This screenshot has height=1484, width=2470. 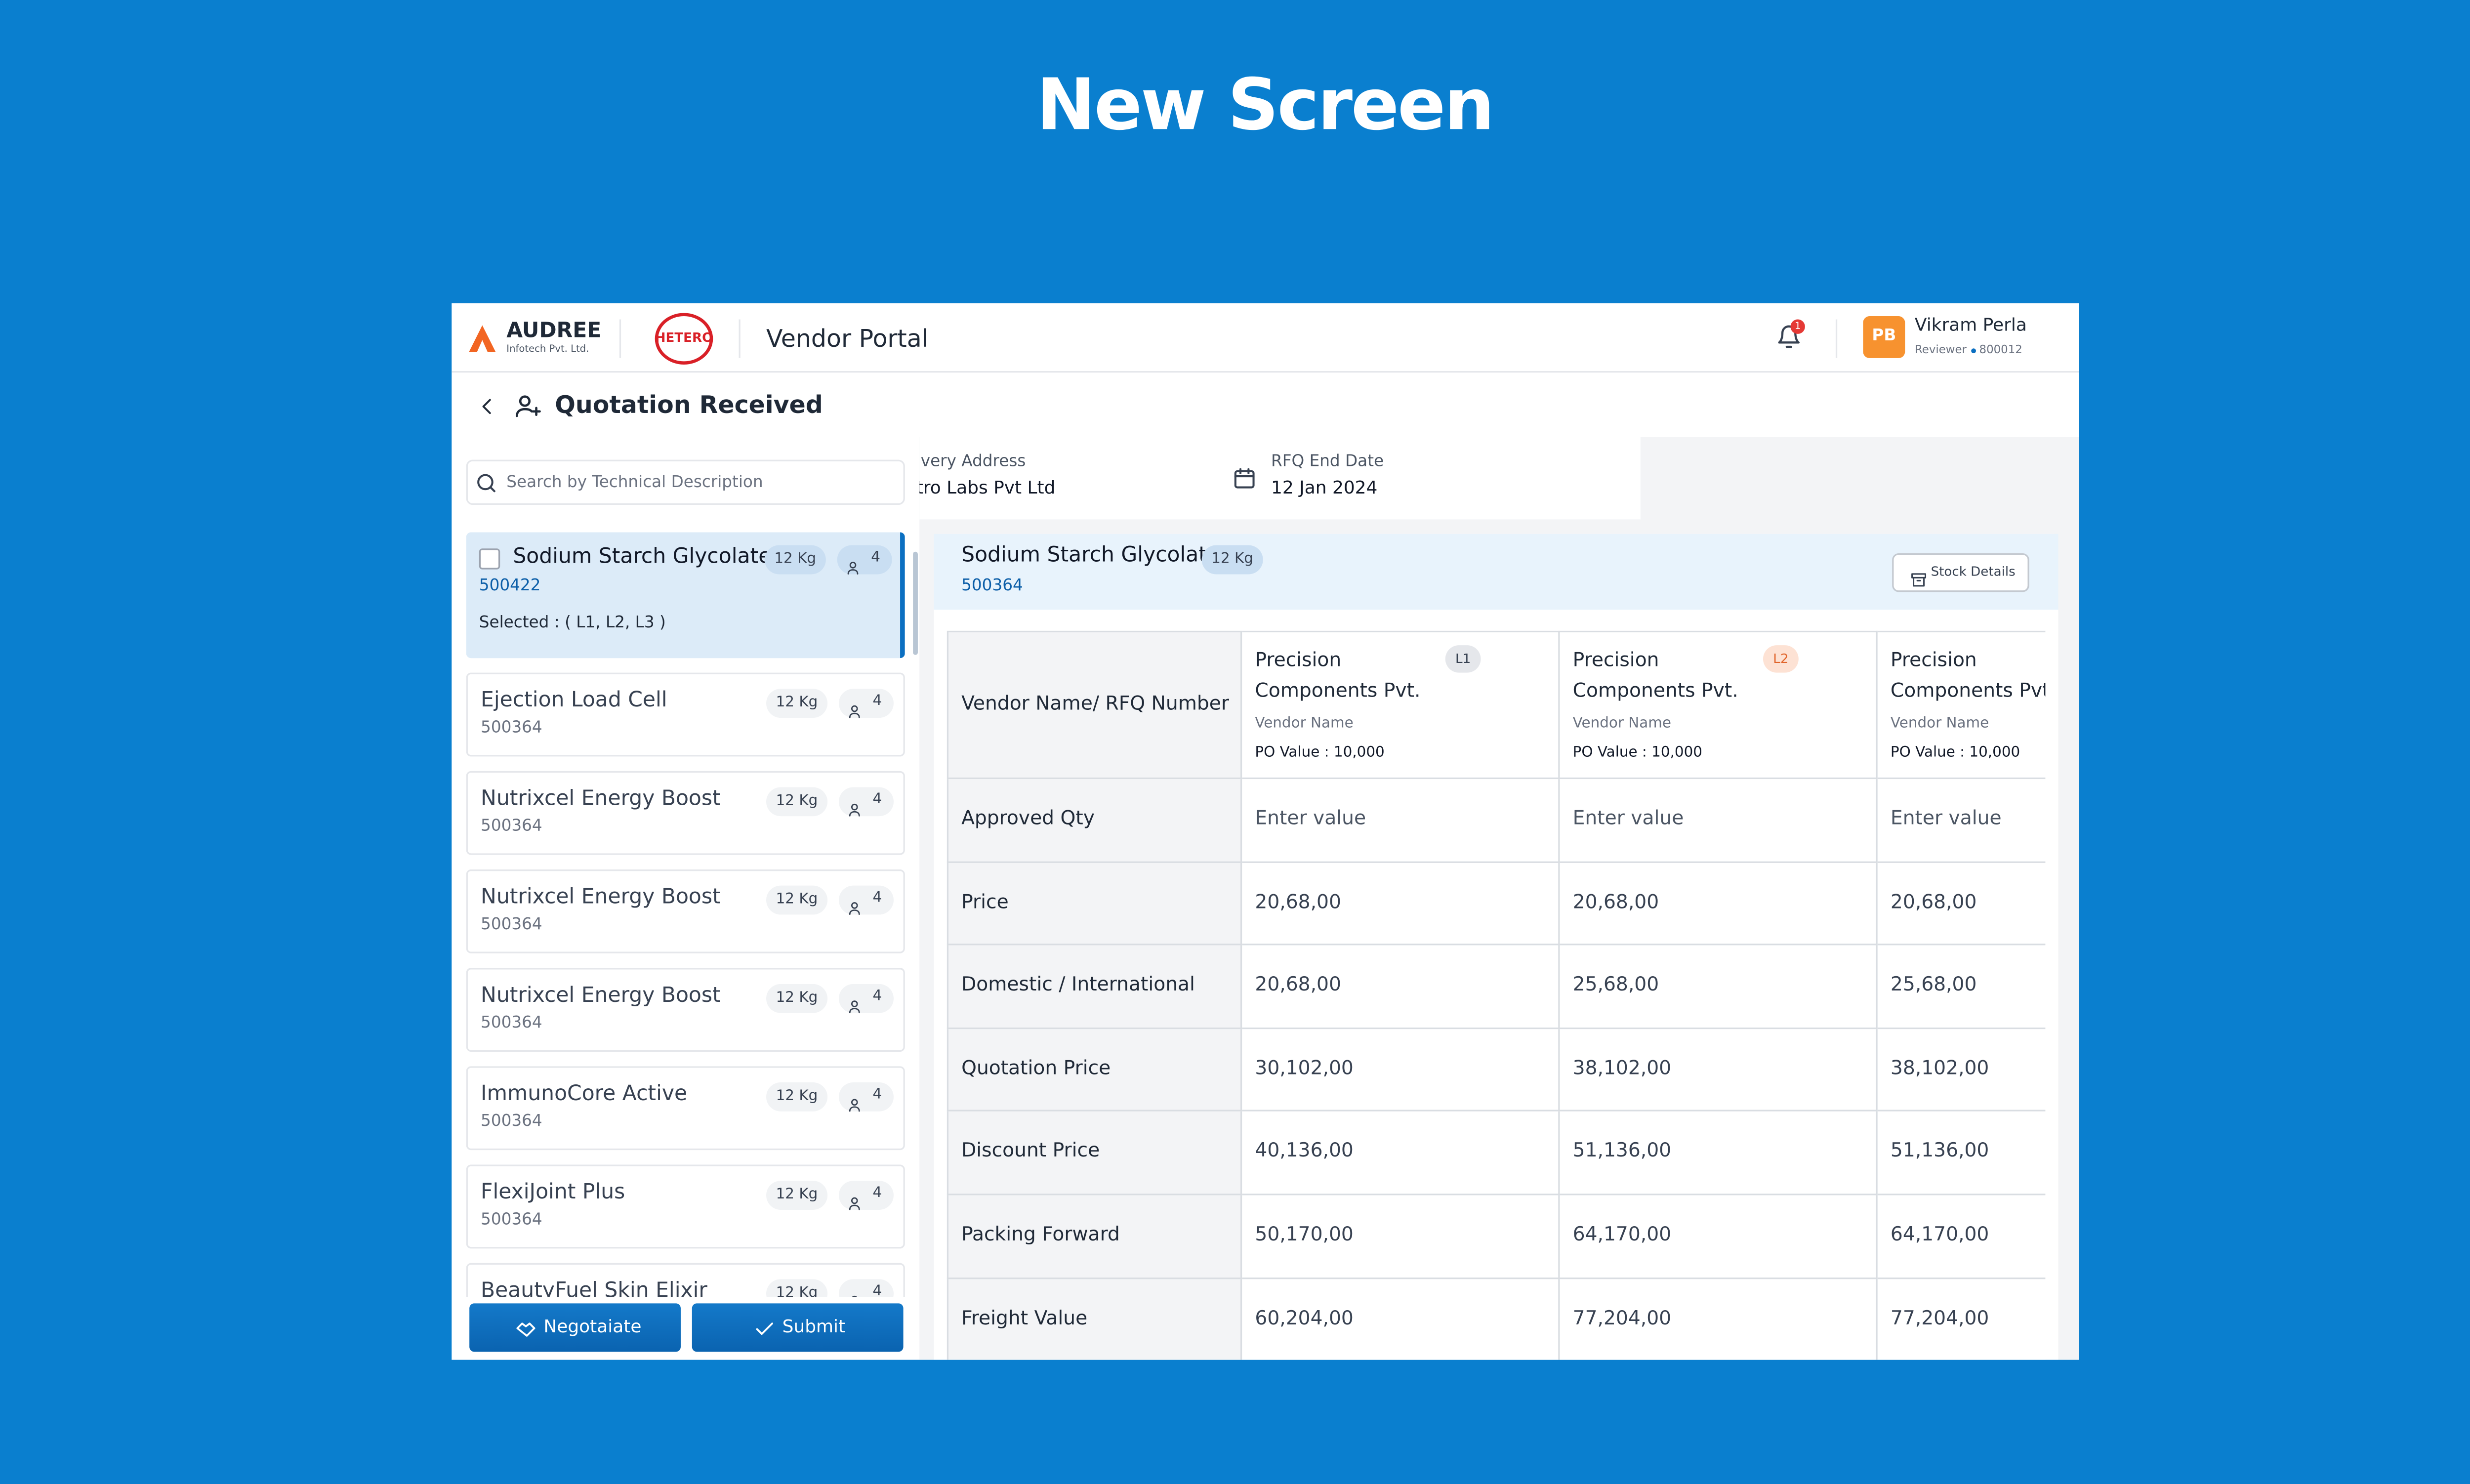 What do you see at coordinates (1094, 1319) in the screenshot?
I see `row-label-cell: Freight Value` at bounding box center [1094, 1319].